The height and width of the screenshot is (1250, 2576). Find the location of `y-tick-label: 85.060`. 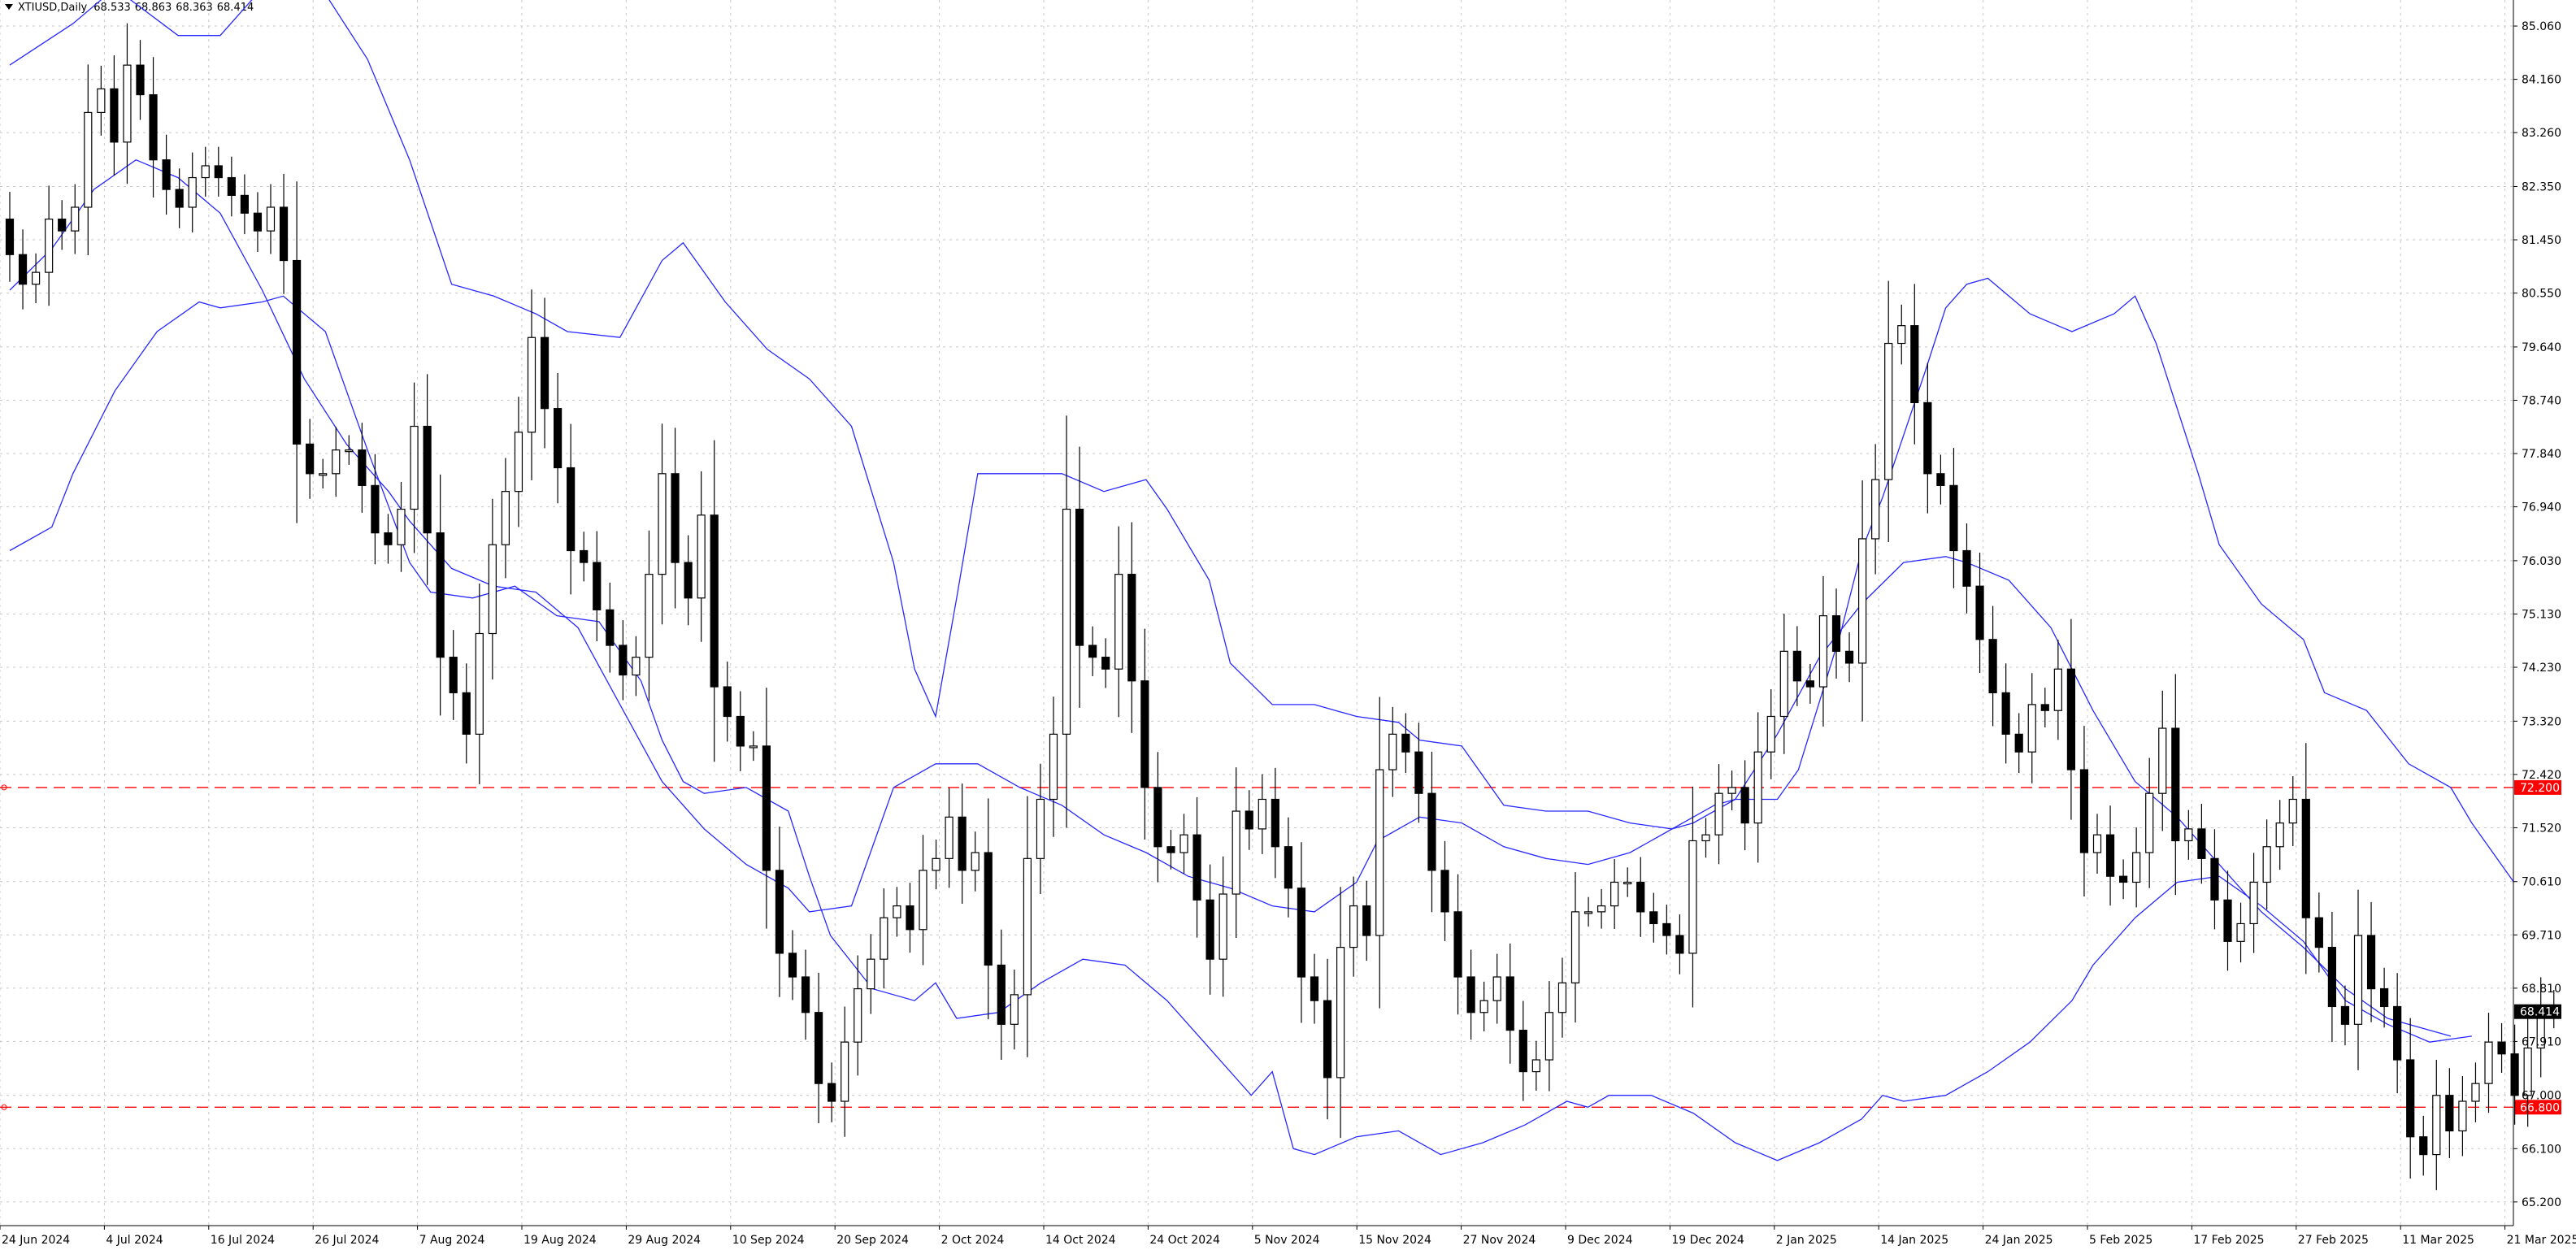

y-tick-label: 85.060 is located at coordinates (2541, 26).